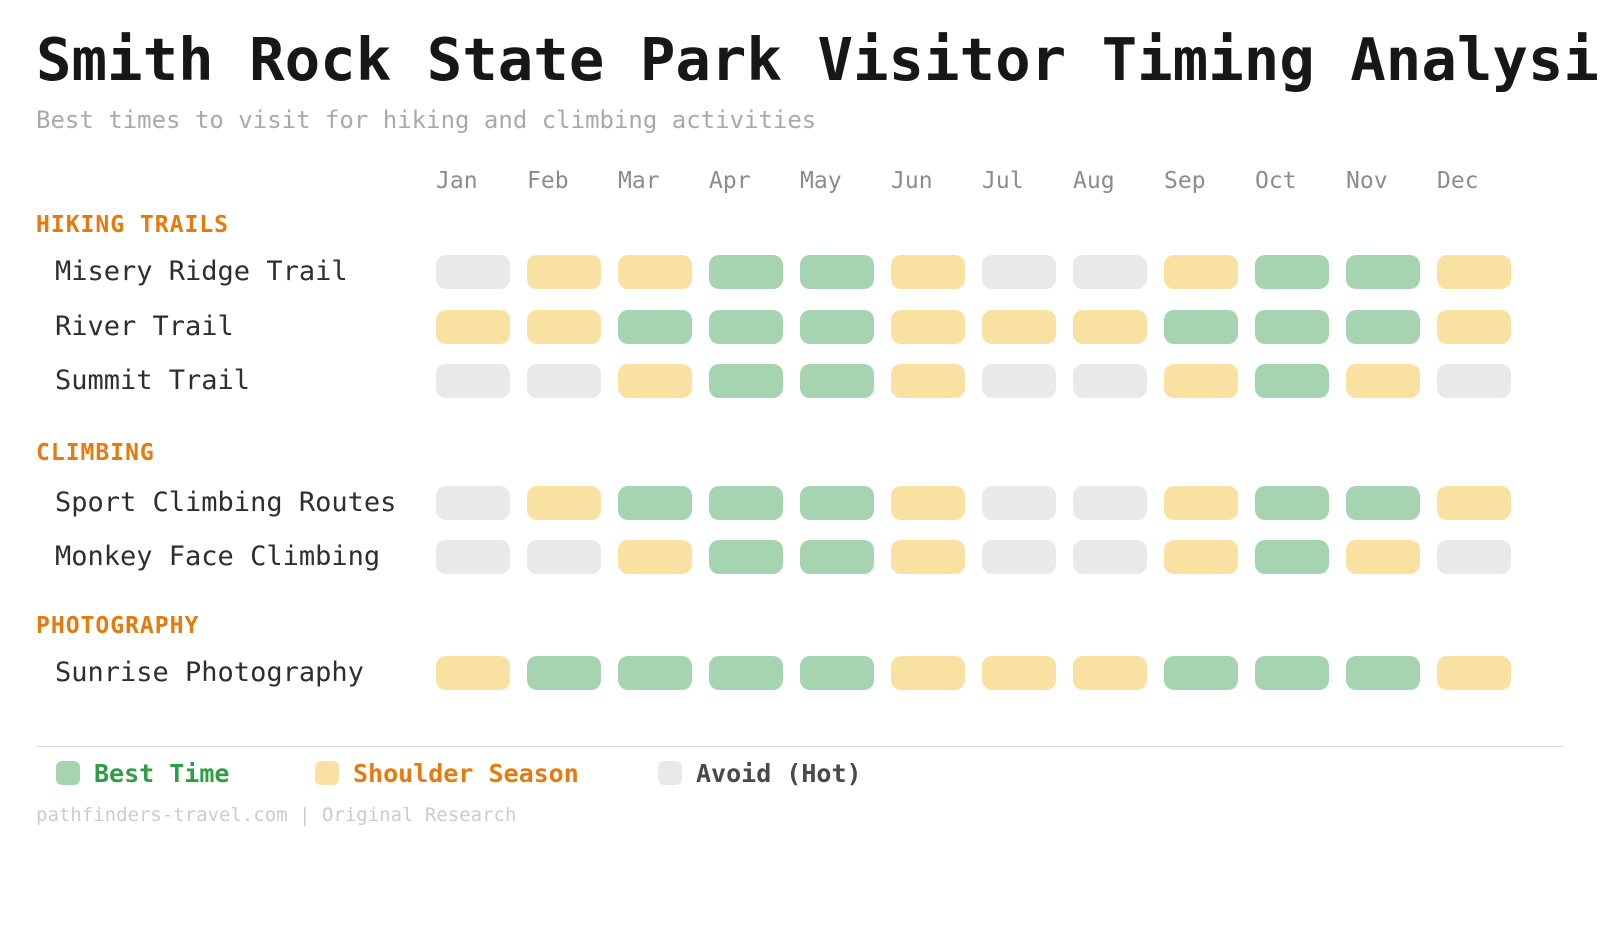  I want to click on legend-swatch-best, so click(68, 773).